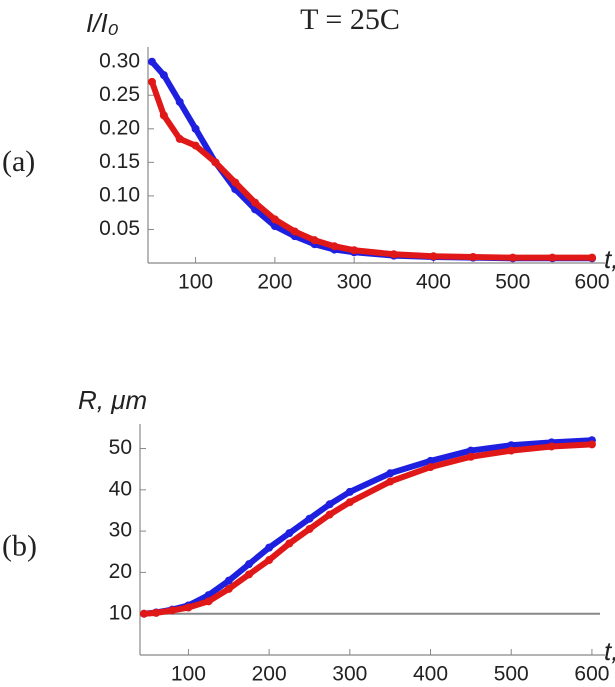 The height and width of the screenshot is (687, 615). What do you see at coordinates (18, 161) in the screenshot?
I see `panel-label: (a)` at bounding box center [18, 161].